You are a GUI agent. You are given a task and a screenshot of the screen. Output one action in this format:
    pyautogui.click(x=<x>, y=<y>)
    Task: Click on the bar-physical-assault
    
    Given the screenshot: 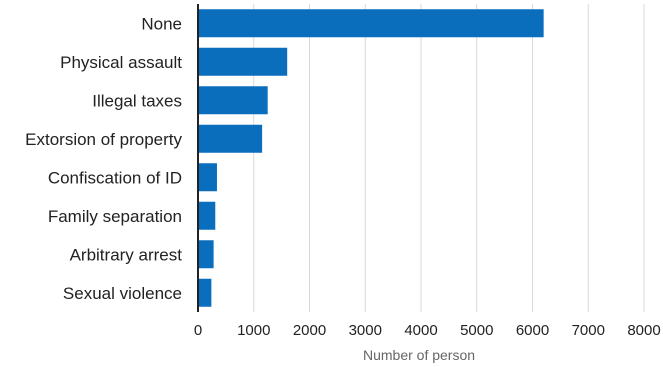 What is the action you would take?
    pyautogui.click(x=243, y=61)
    